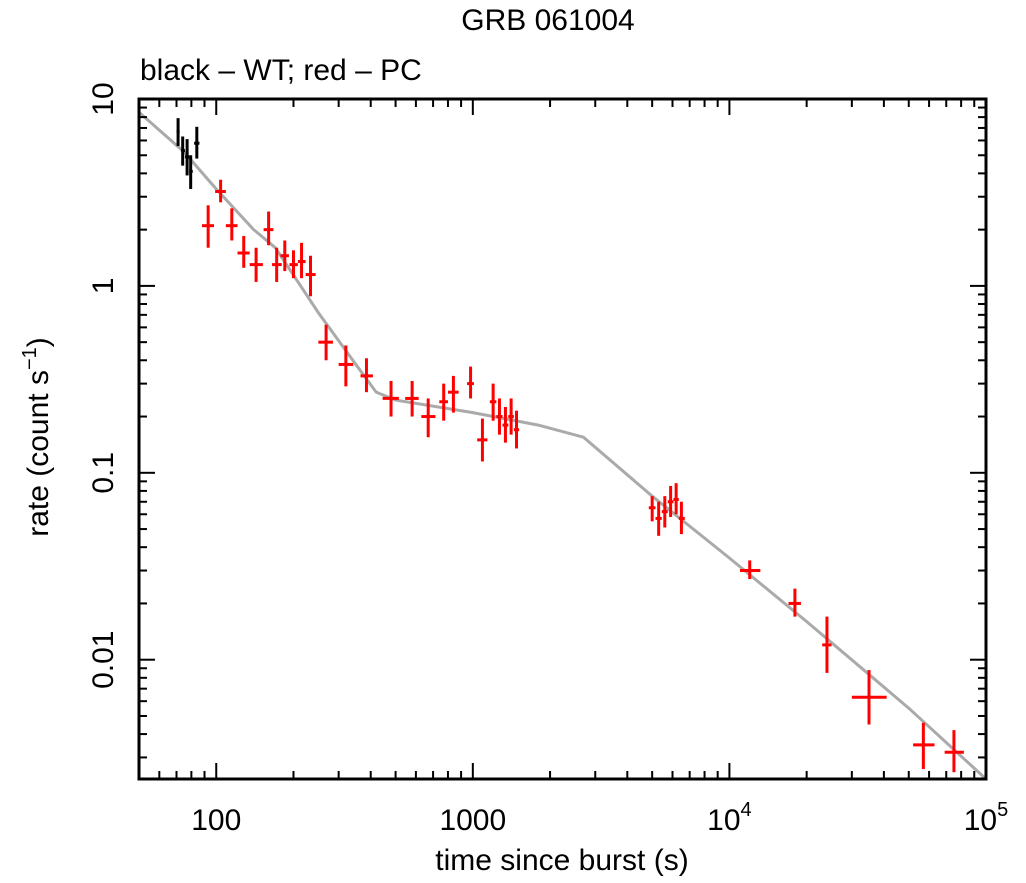 The image size is (1026, 883). What do you see at coordinates (103, 473) in the screenshot?
I see `y-tick-label: 0.1` at bounding box center [103, 473].